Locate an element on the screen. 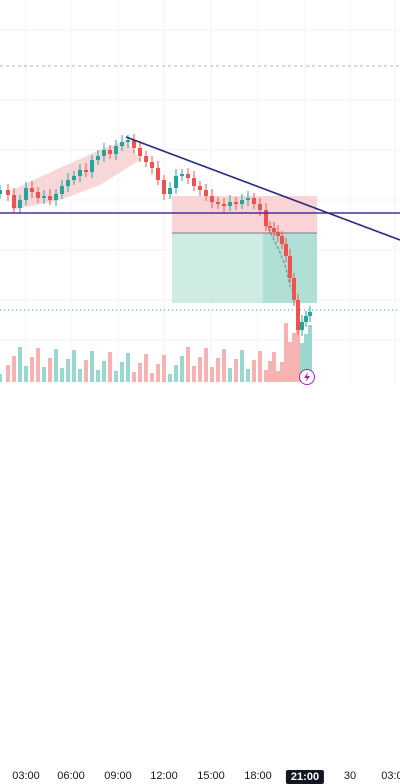 The height and width of the screenshot is (784, 400). volume-bars is located at coordinates (156, 352).